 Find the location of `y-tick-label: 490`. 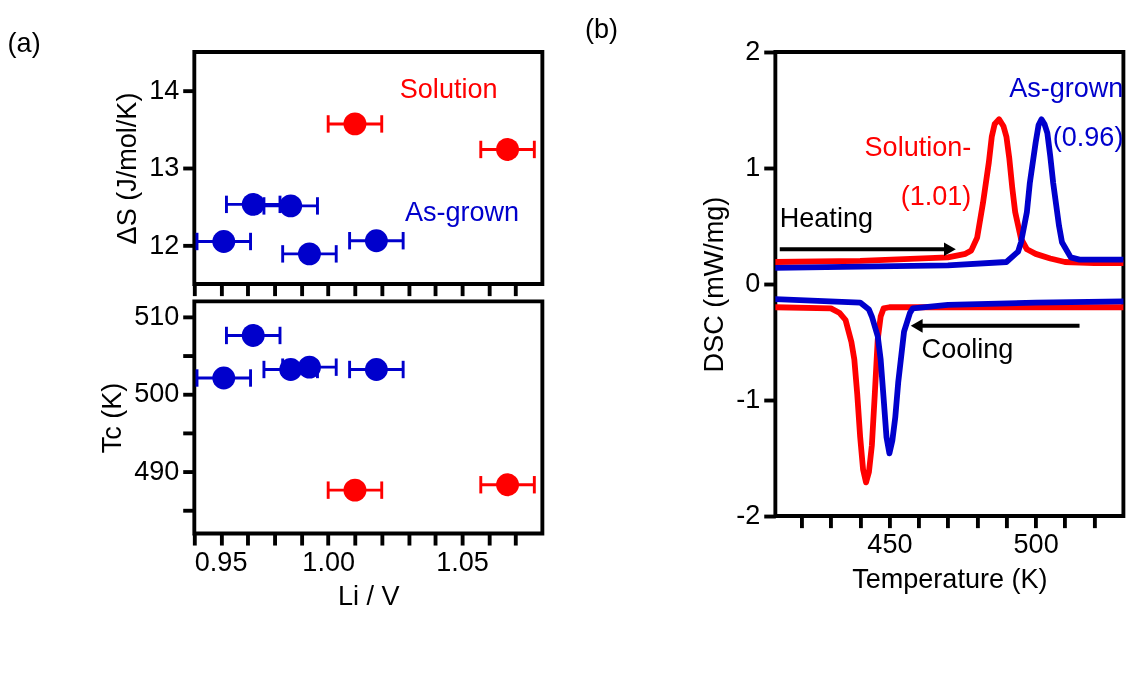

y-tick-label: 490 is located at coordinates (157, 470).